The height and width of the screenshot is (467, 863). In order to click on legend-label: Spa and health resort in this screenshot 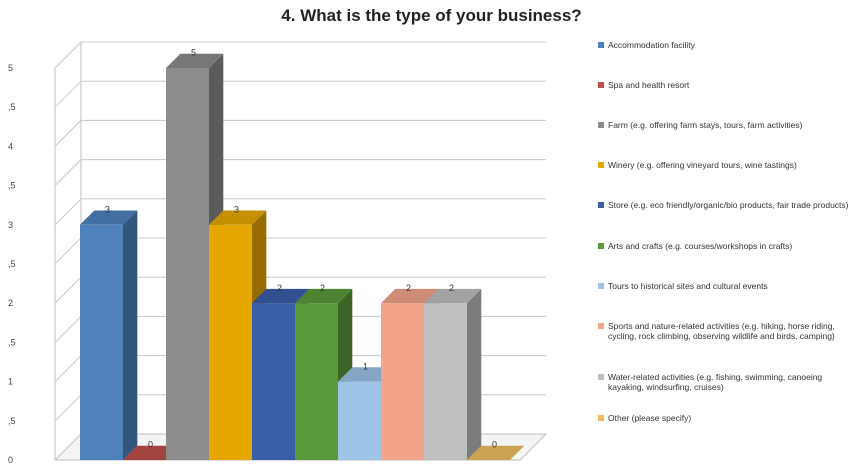, I will do `click(649, 85)`.